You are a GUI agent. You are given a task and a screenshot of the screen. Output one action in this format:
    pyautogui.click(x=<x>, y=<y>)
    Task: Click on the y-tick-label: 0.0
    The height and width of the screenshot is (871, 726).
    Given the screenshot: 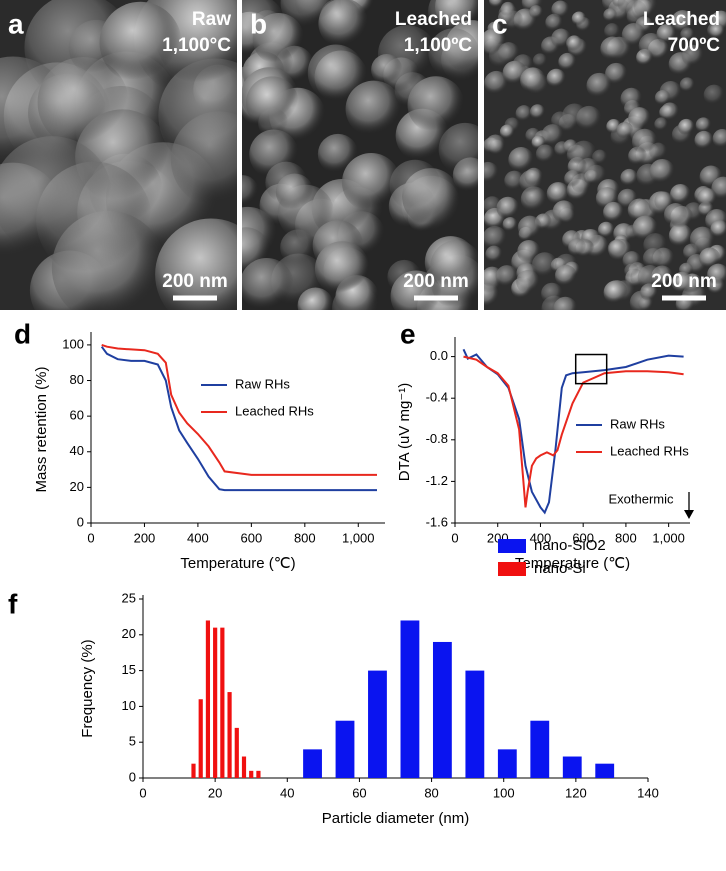 What is the action you would take?
    pyautogui.click(x=439, y=355)
    